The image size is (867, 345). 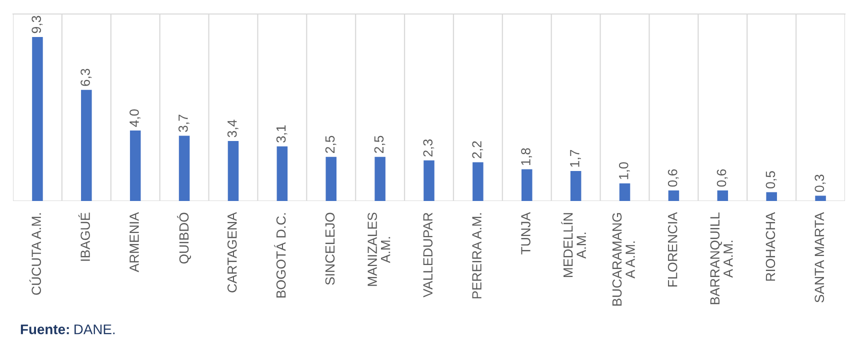 I want to click on x-tick-label: ARMENIA, so click(x=134, y=242).